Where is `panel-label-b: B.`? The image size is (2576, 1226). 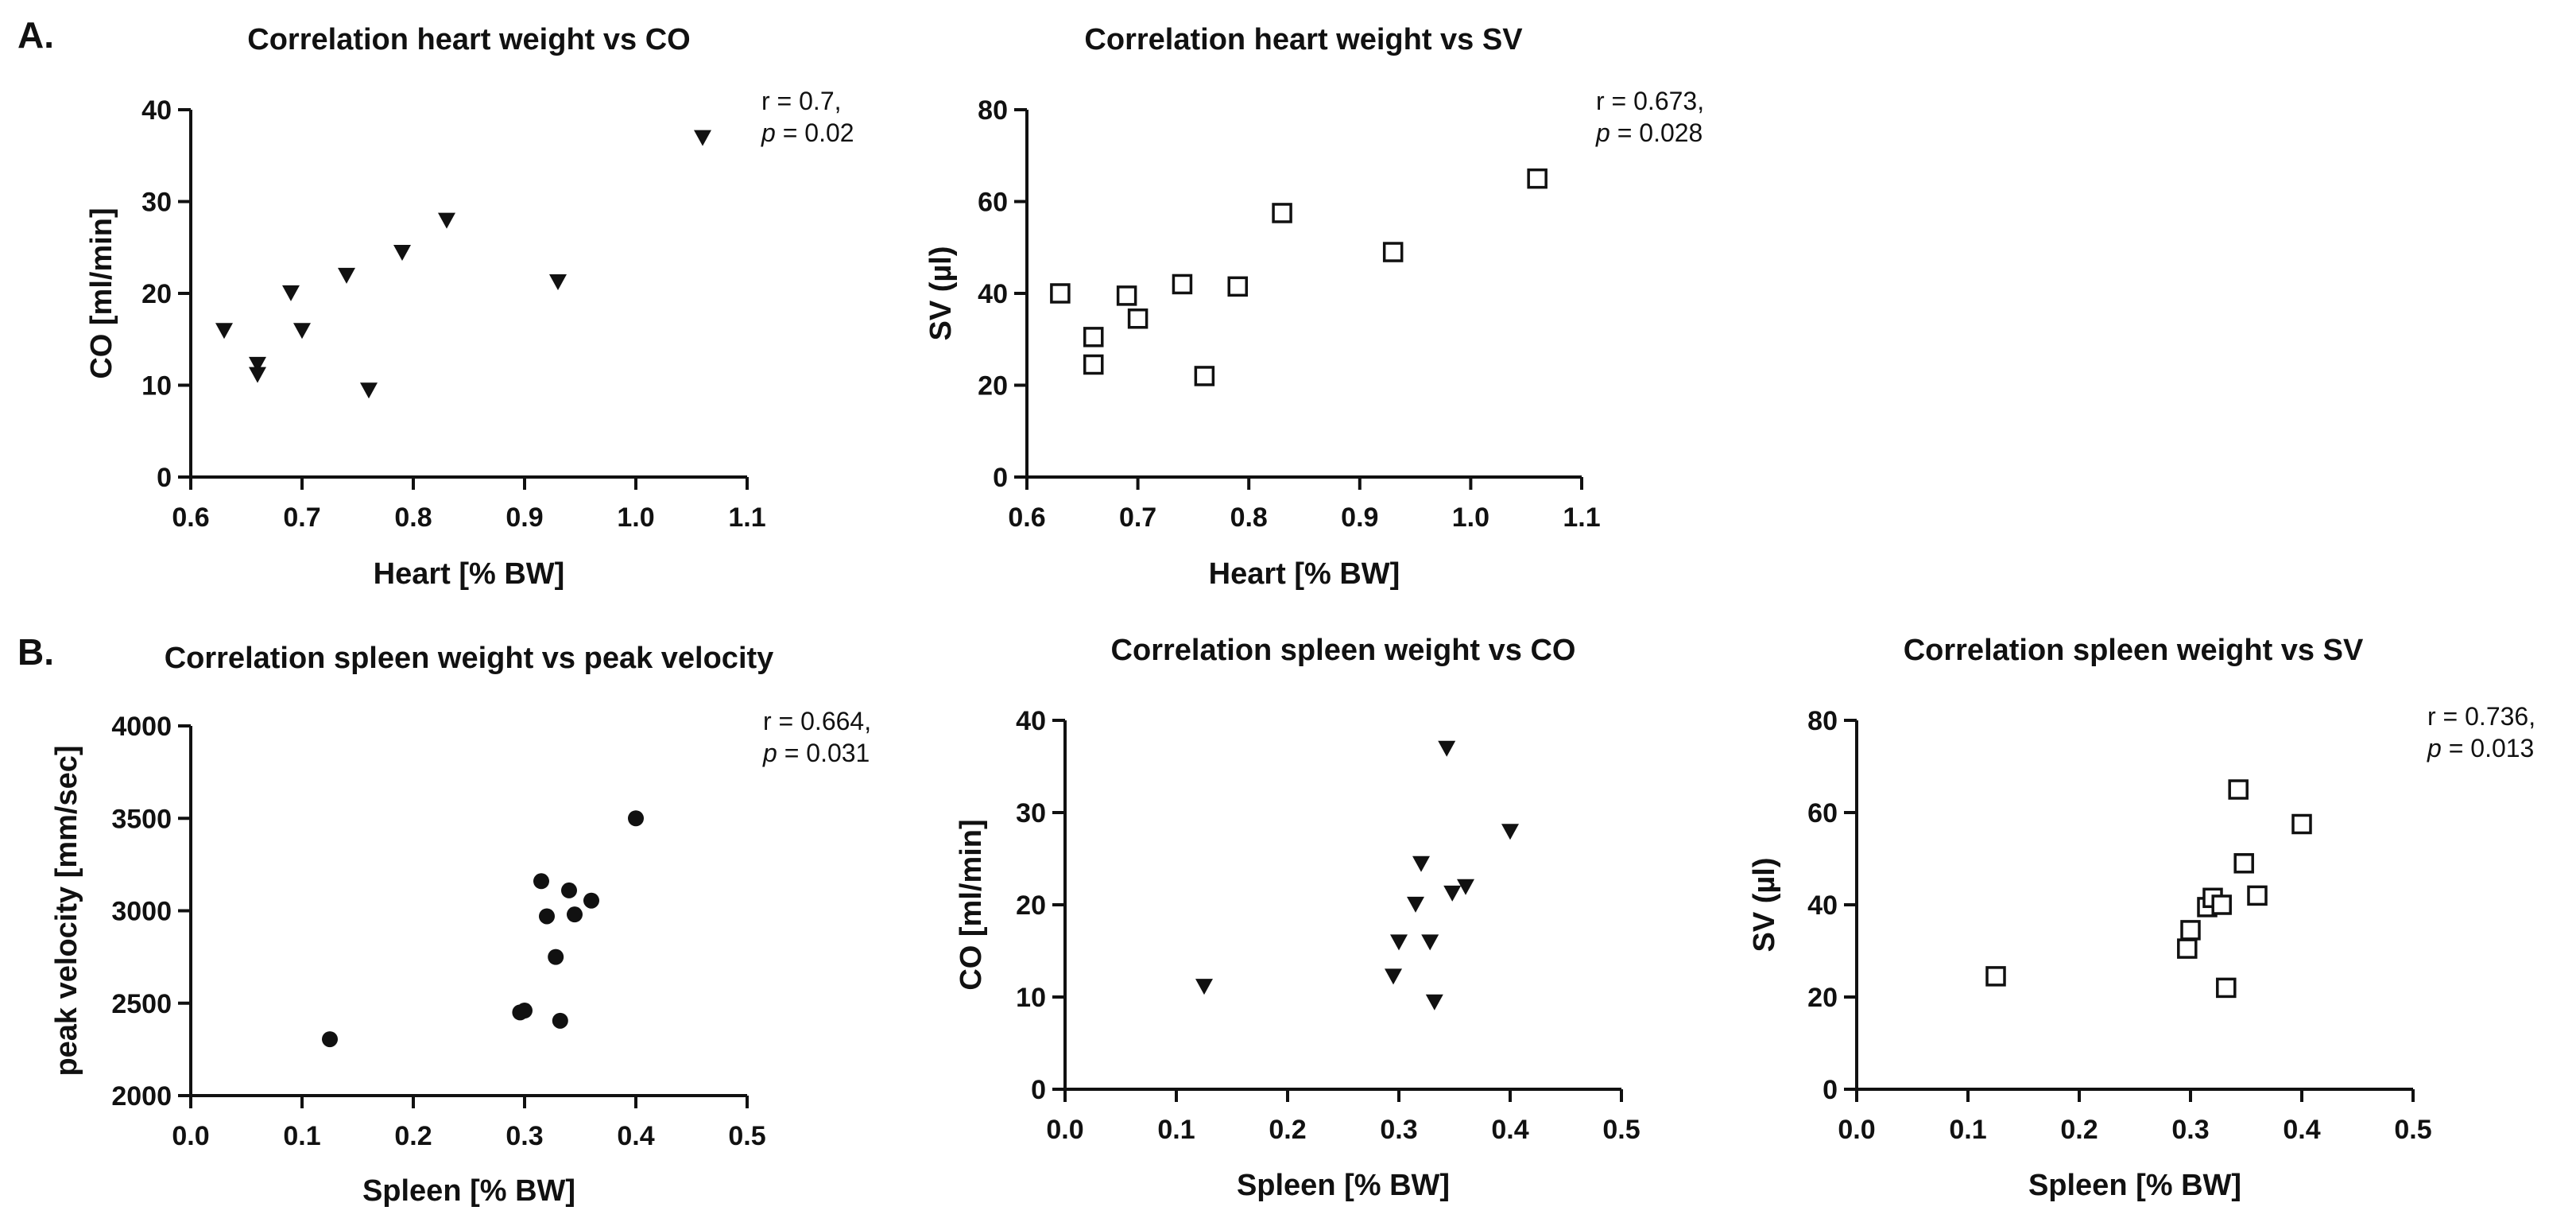 panel-label-b: B. is located at coordinates (35, 652).